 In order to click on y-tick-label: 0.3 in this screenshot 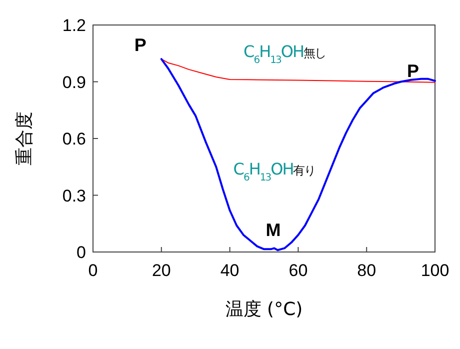, I will do `click(74, 196)`.